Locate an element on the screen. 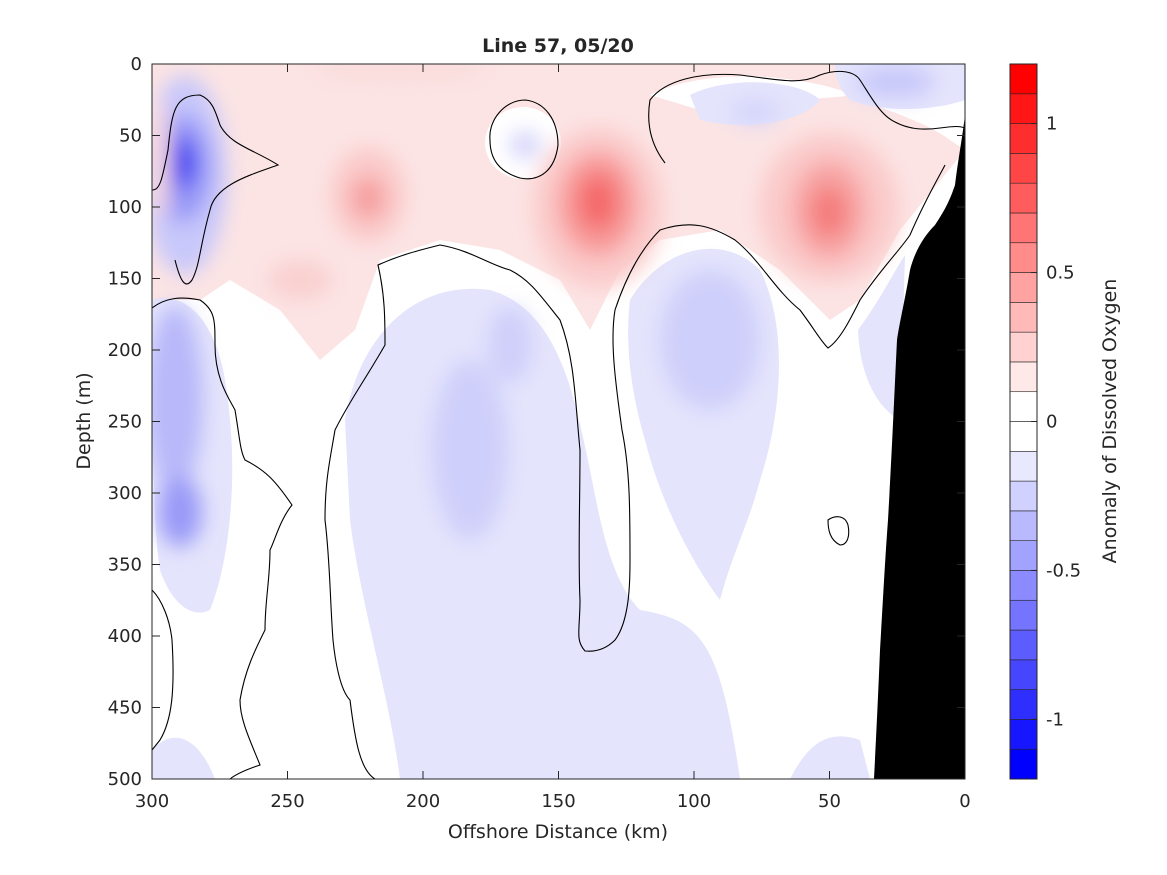  pale-blue-bottom-east is located at coordinates (830, 757).